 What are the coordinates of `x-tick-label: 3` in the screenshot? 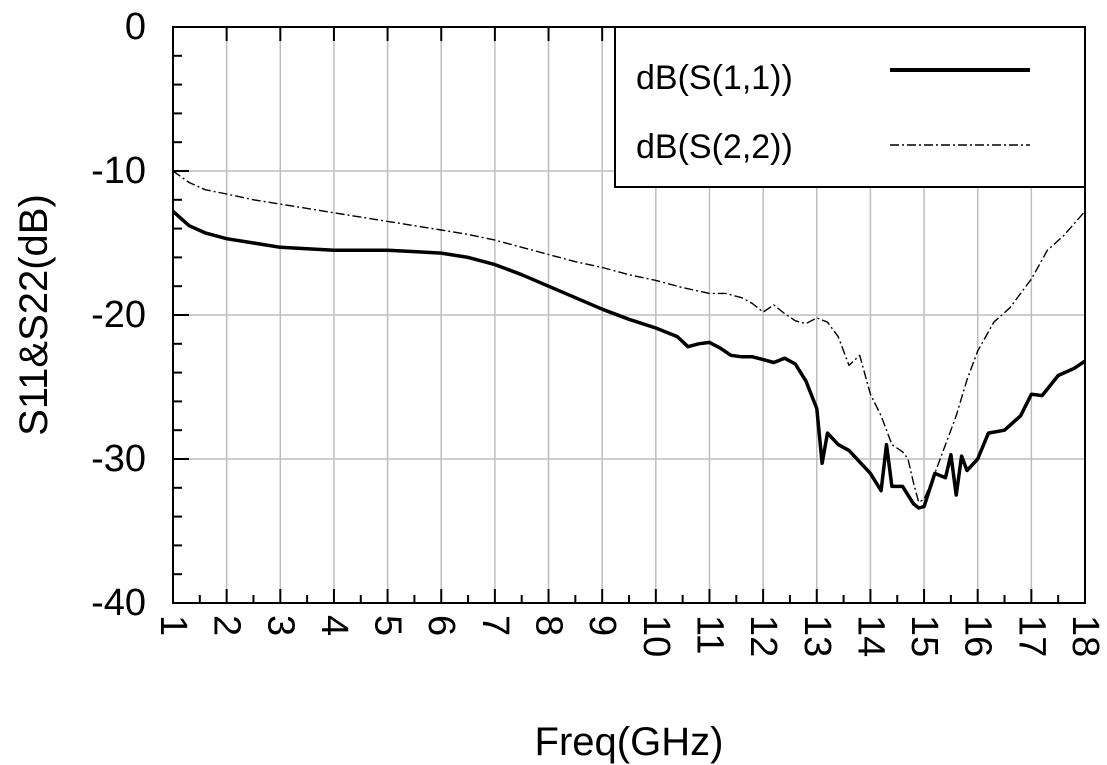 It's located at (280, 625).